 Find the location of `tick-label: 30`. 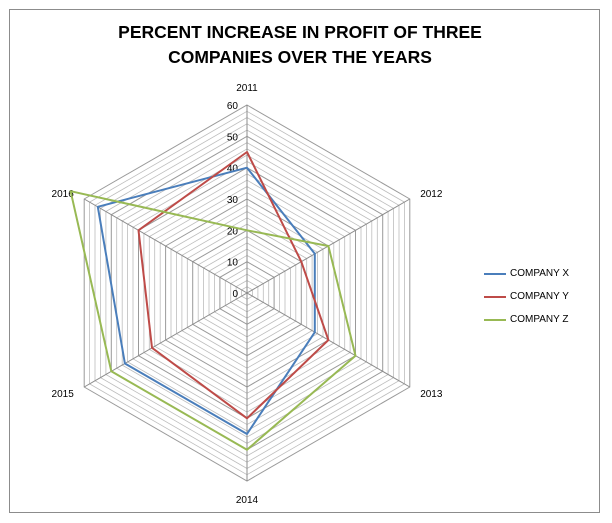

tick-label: 30 is located at coordinates (233, 200).